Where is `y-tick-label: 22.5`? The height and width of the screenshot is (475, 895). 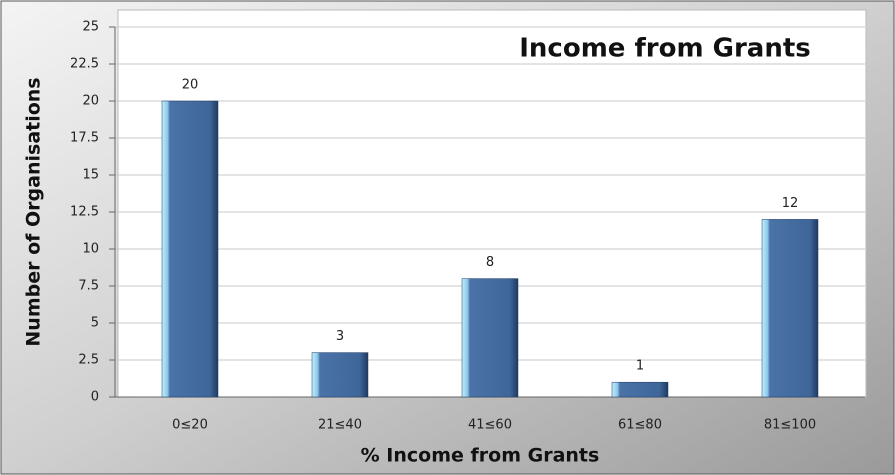
y-tick-label: 22.5 is located at coordinates (84, 64).